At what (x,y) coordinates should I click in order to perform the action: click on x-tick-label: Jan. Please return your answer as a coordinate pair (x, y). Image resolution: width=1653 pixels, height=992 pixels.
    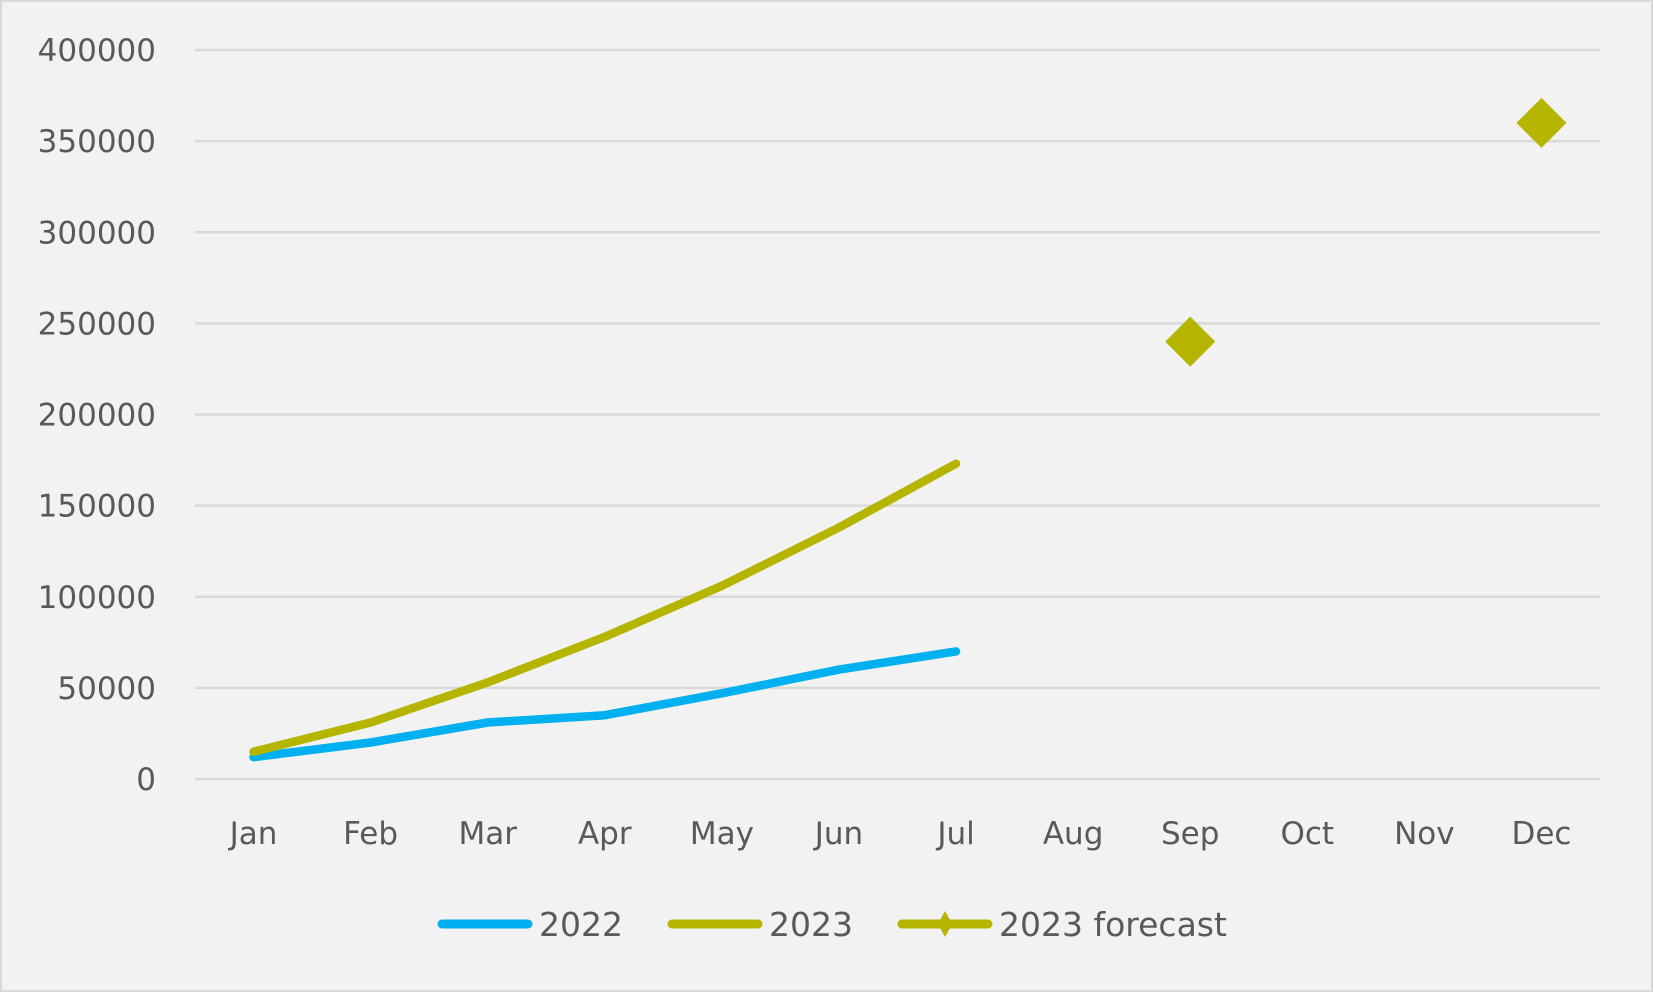
    Looking at the image, I should click on (253, 834).